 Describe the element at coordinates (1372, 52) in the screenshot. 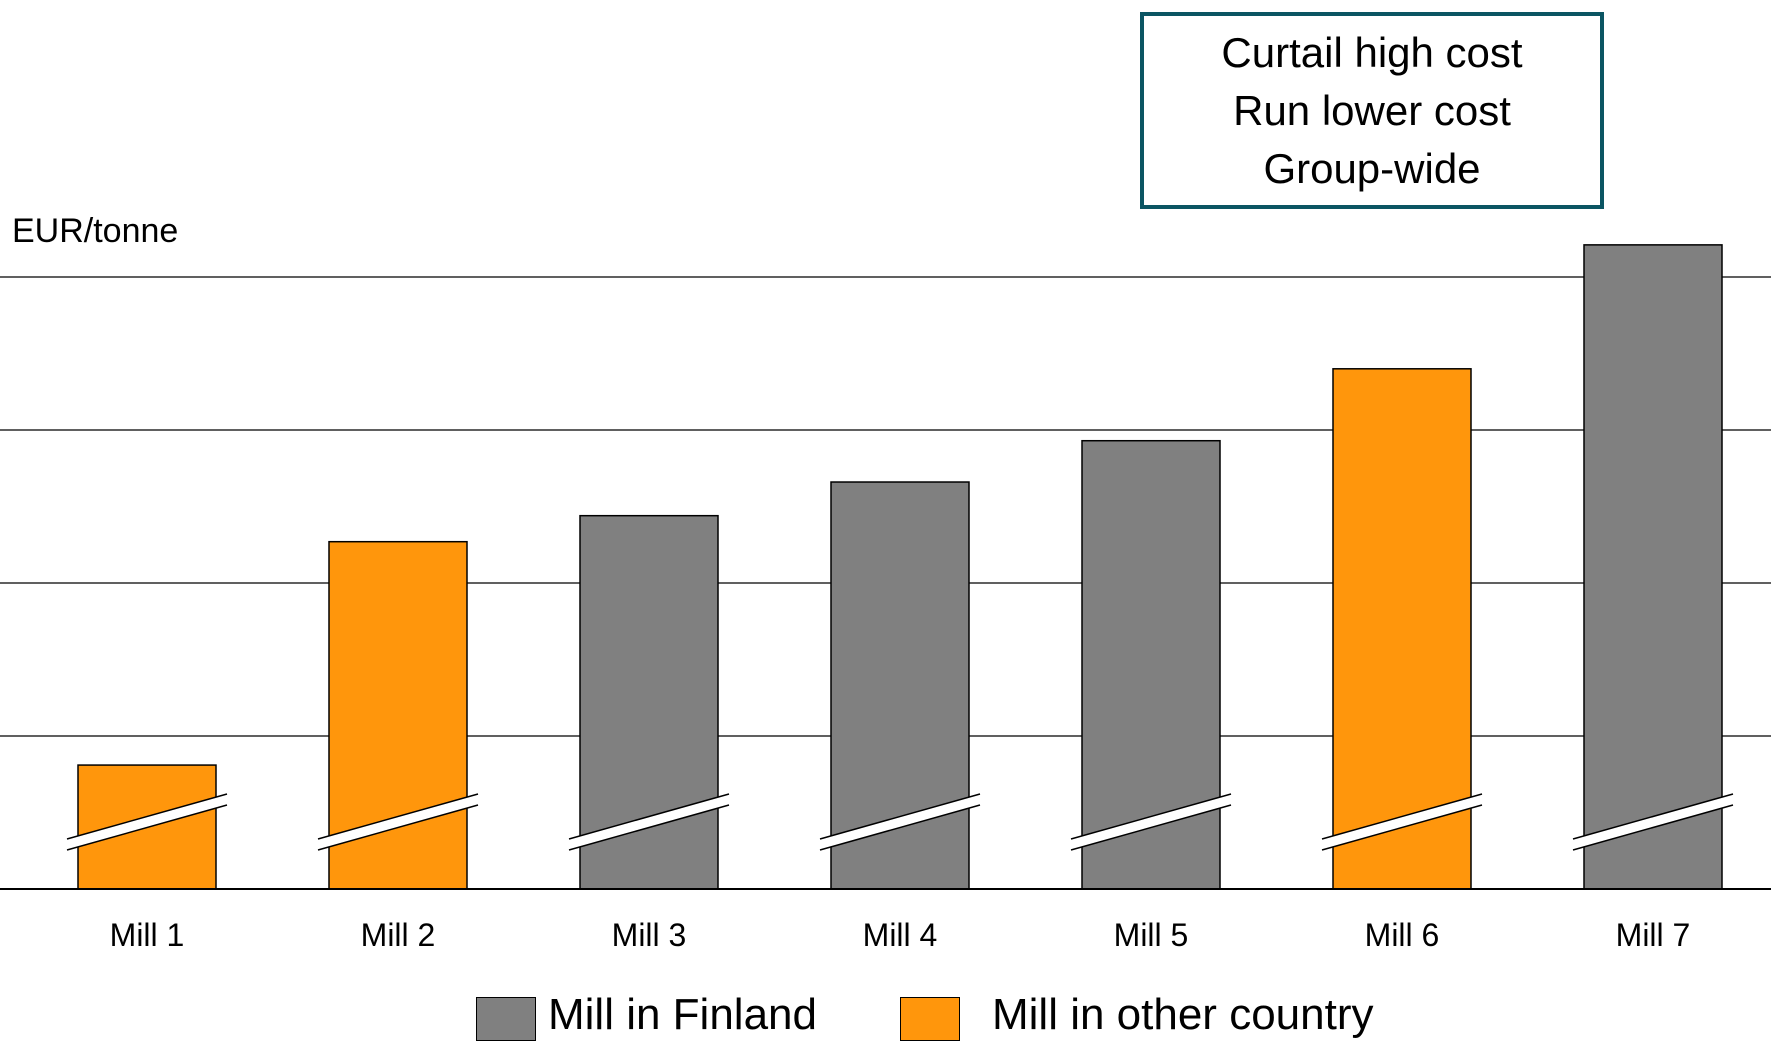

I see `callout-line-1: Curtail high cost` at that location.